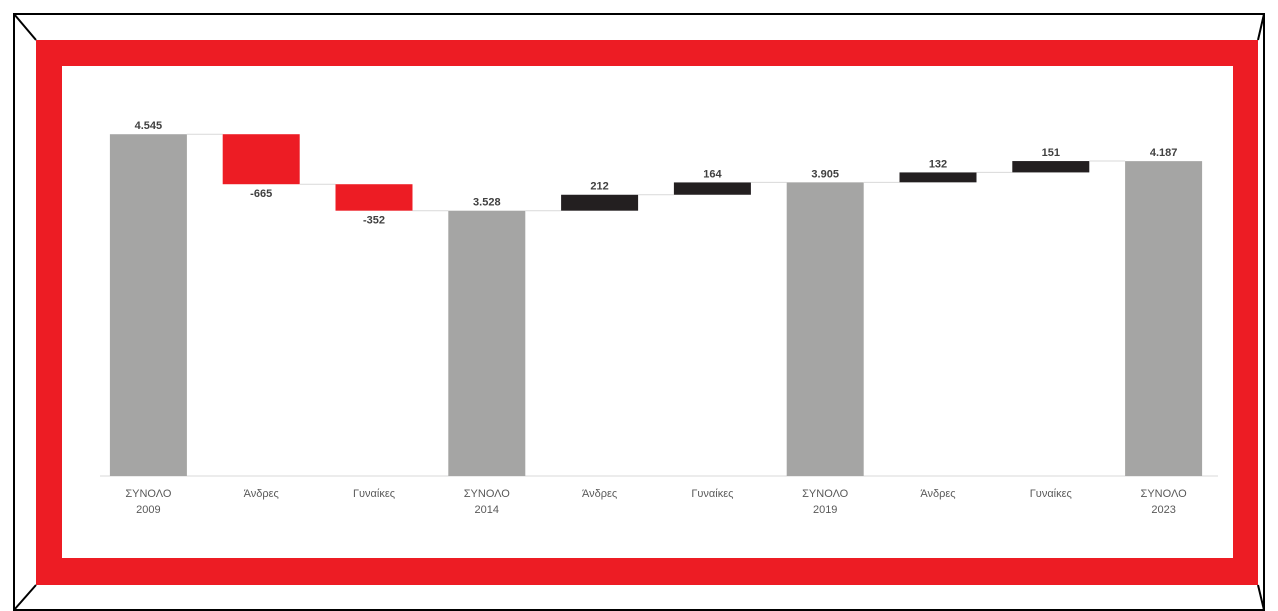  Describe the element at coordinates (487, 510) in the screenshot. I see `x-tick-label: 2014` at that location.